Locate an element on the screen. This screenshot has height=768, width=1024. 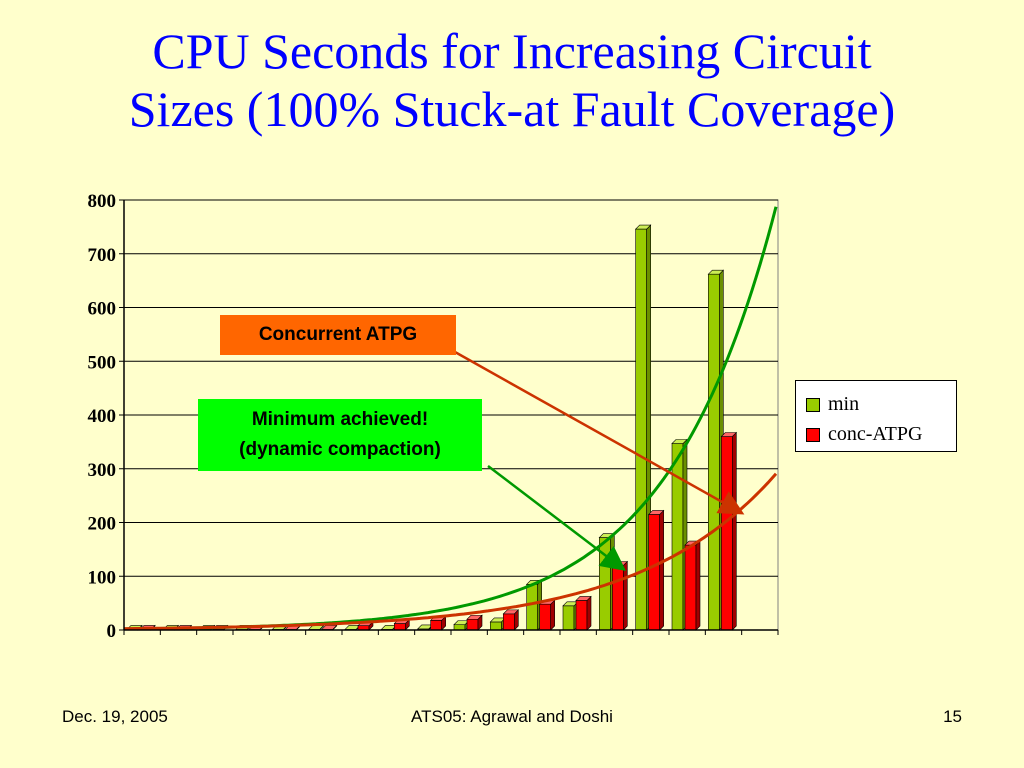
callout-arrows is located at coordinates (599, 461).